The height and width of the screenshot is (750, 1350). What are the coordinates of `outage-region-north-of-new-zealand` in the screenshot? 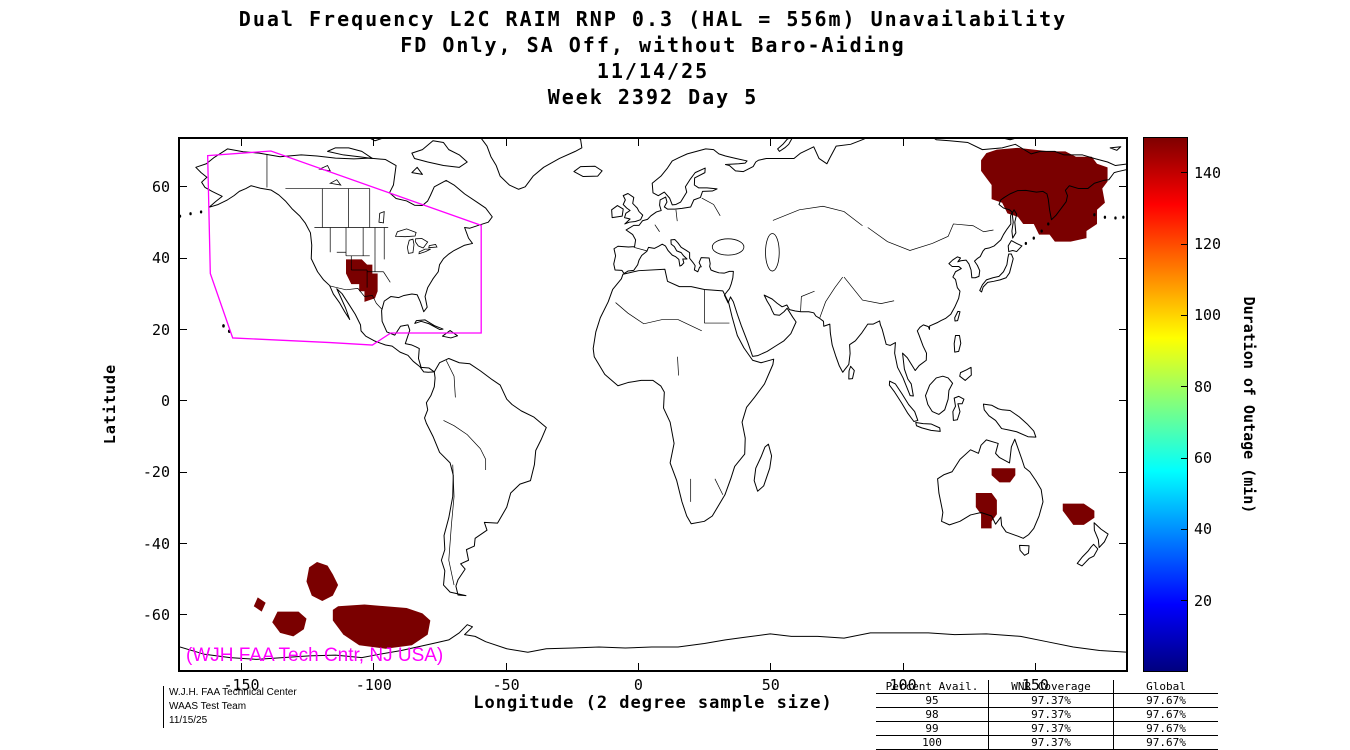 It's located at (1078, 514).